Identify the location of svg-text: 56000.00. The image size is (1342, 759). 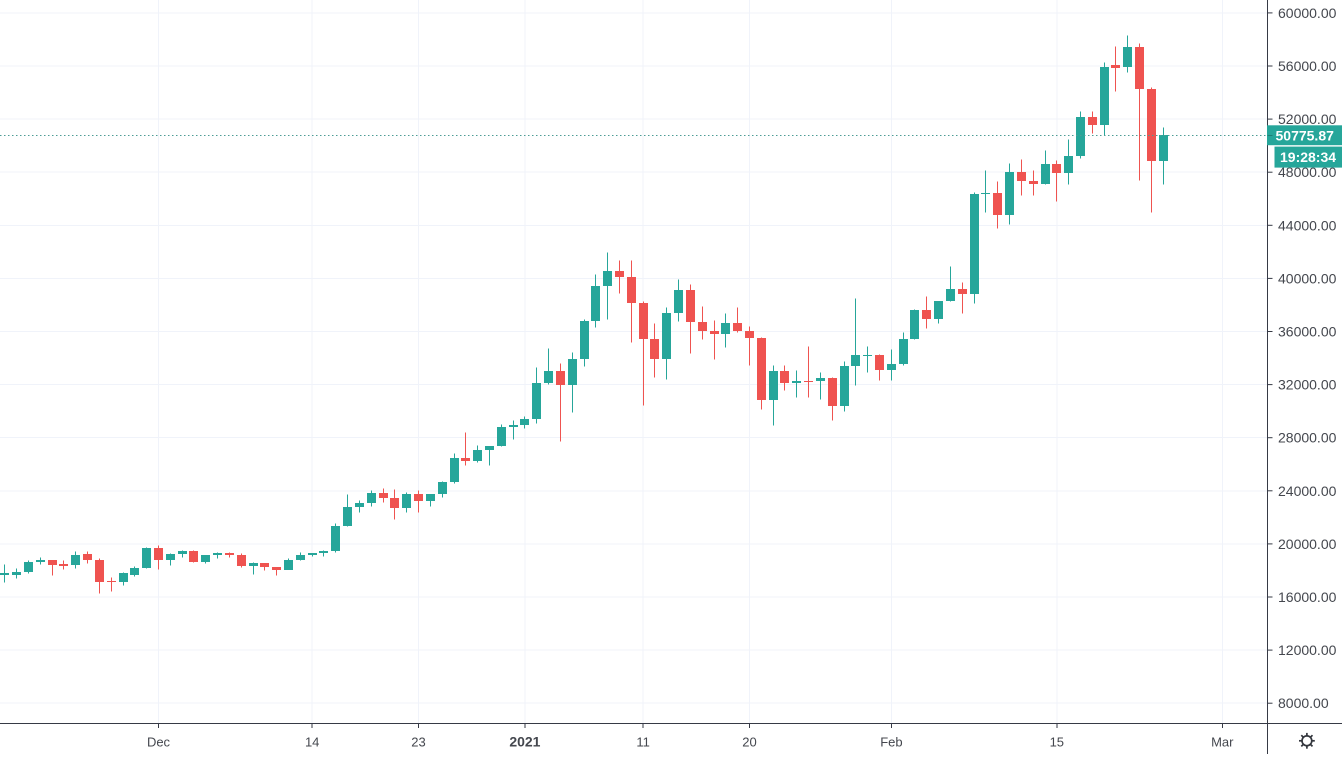
(1307, 66).